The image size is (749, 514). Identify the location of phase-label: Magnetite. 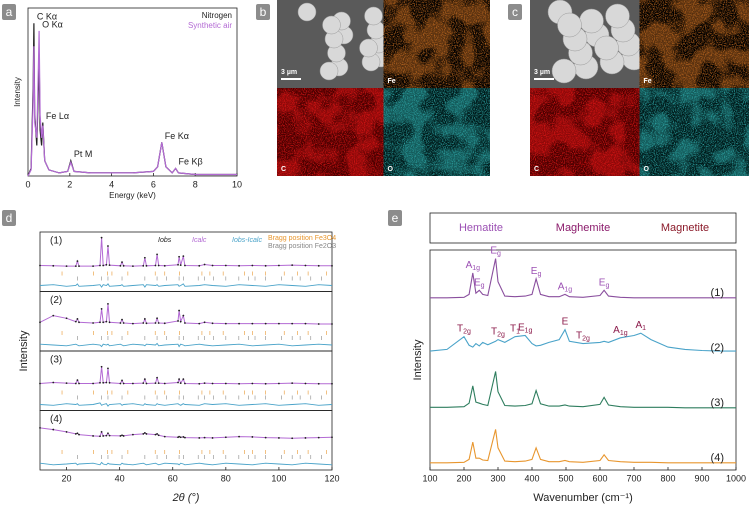
(685, 228).